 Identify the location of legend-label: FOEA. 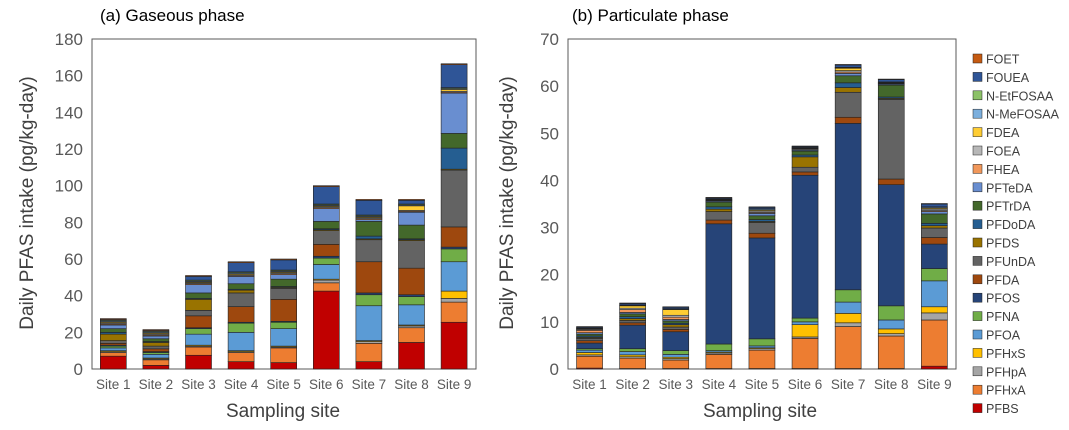
(1003, 152).